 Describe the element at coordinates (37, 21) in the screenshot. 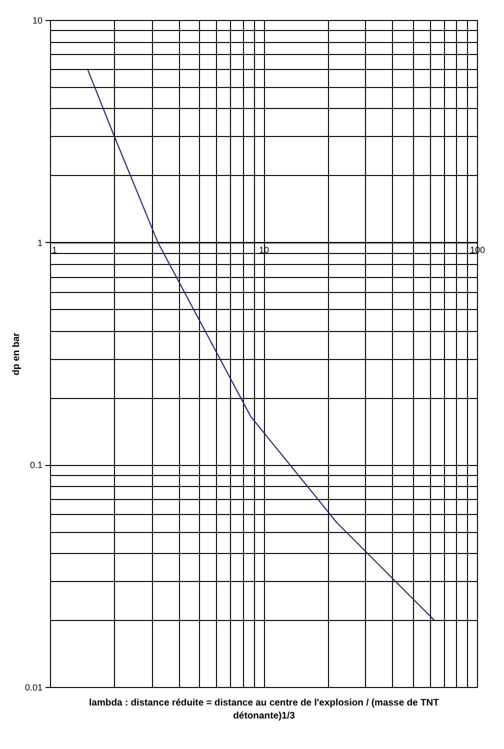

I see `y-tick-label: 10` at that location.